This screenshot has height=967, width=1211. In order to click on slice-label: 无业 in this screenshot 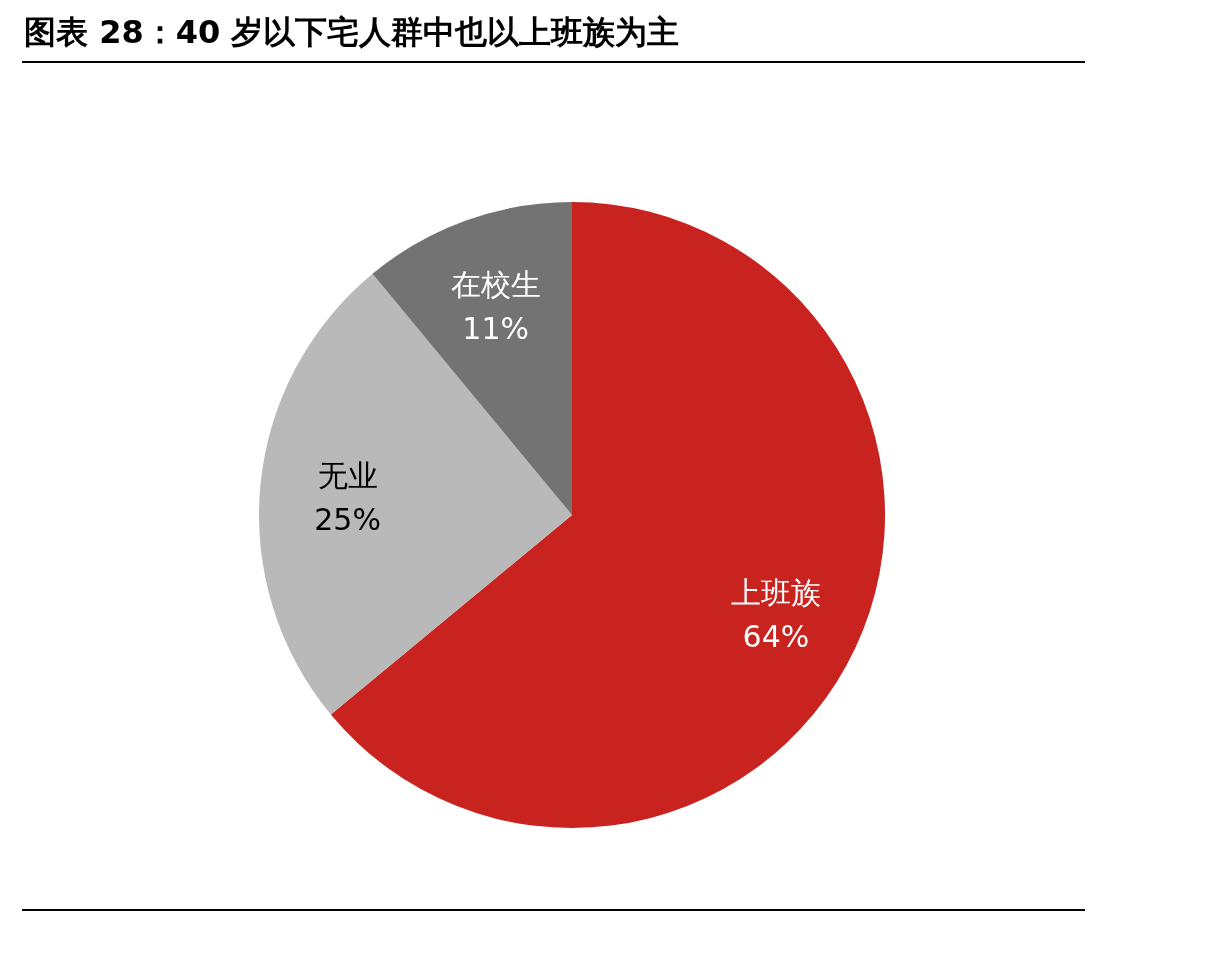, I will do `click(347, 475)`.